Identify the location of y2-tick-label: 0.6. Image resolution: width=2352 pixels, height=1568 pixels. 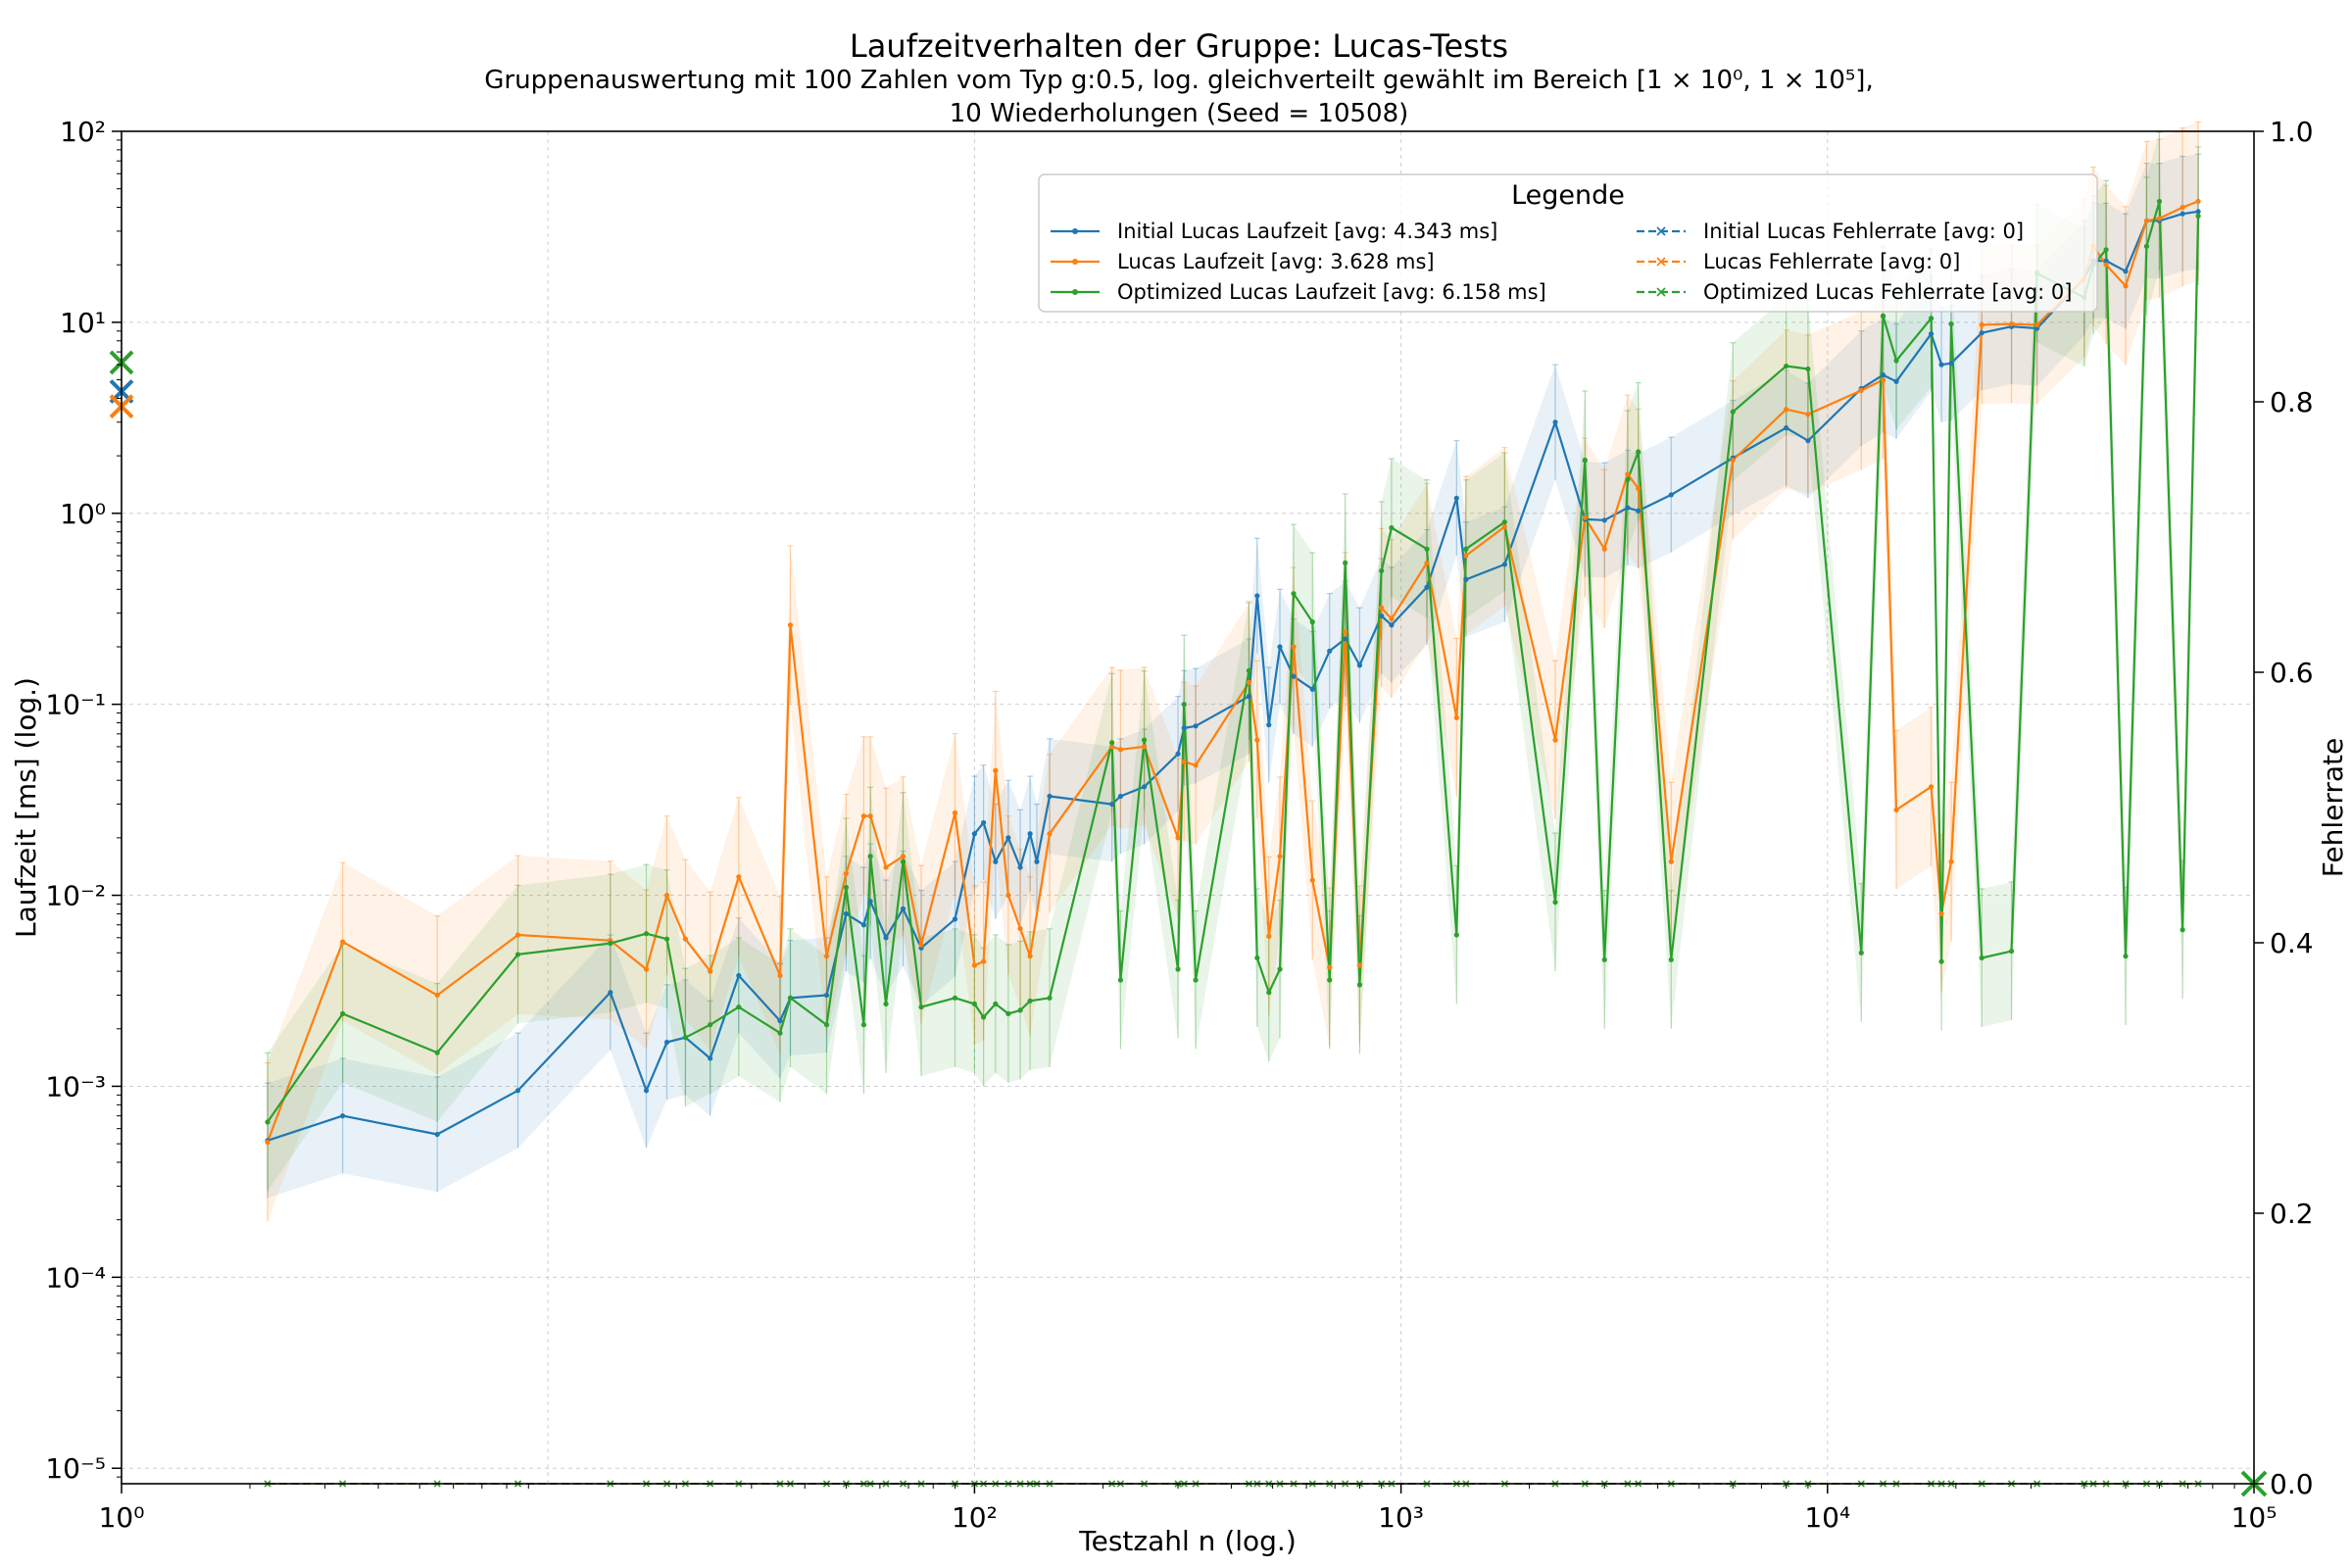
(2292, 673).